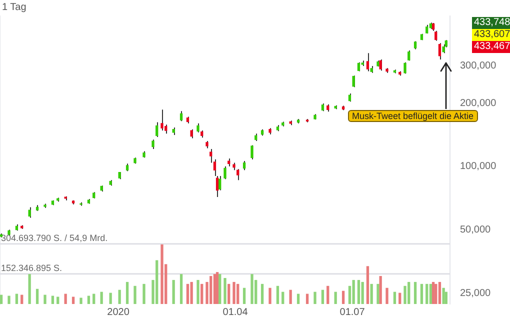 The image size is (510, 320). Describe the element at coordinates (413, 116) in the screenshot. I see `annotation: Musk-Tweet beflügelt die Aktie` at that location.